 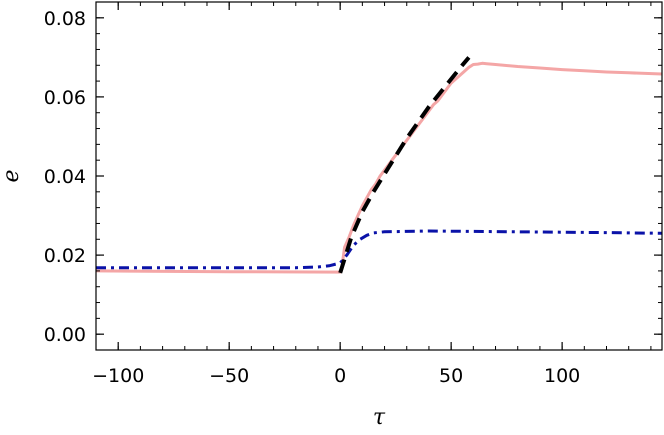 What do you see at coordinates (65, 98) in the screenshot?
I see `y-tick-label: 0.06` at bounding box center [65, 98].